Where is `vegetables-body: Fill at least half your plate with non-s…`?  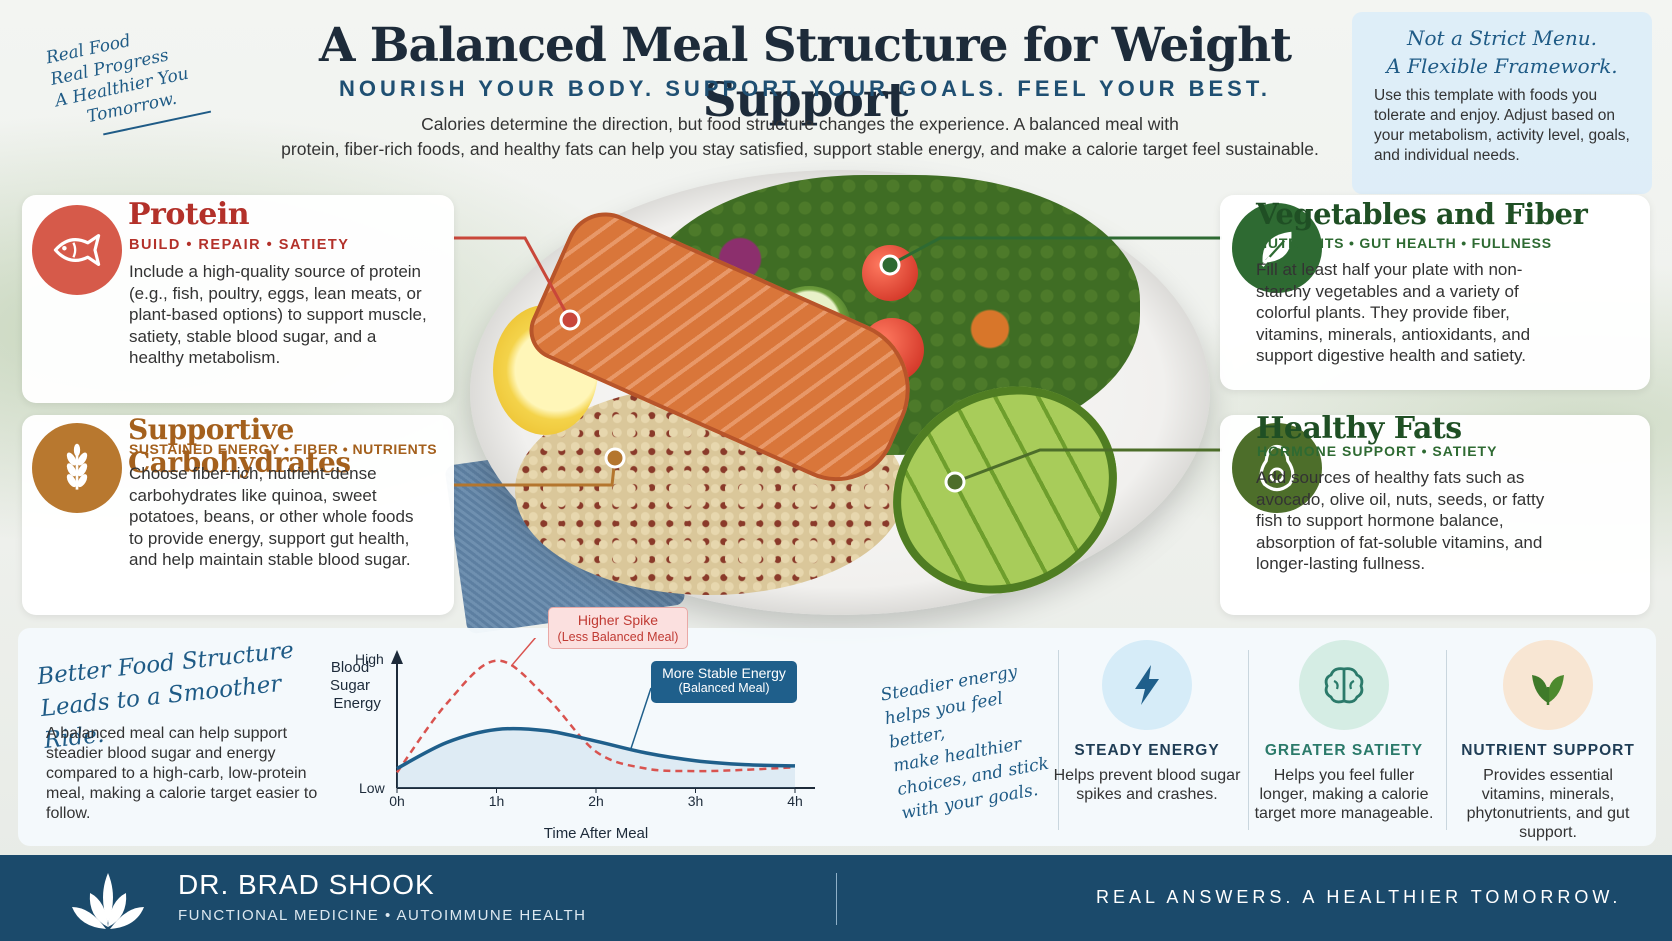 vegetables-body: Fill at least half your plate with non-s… is located at coordinates (1393, 312).